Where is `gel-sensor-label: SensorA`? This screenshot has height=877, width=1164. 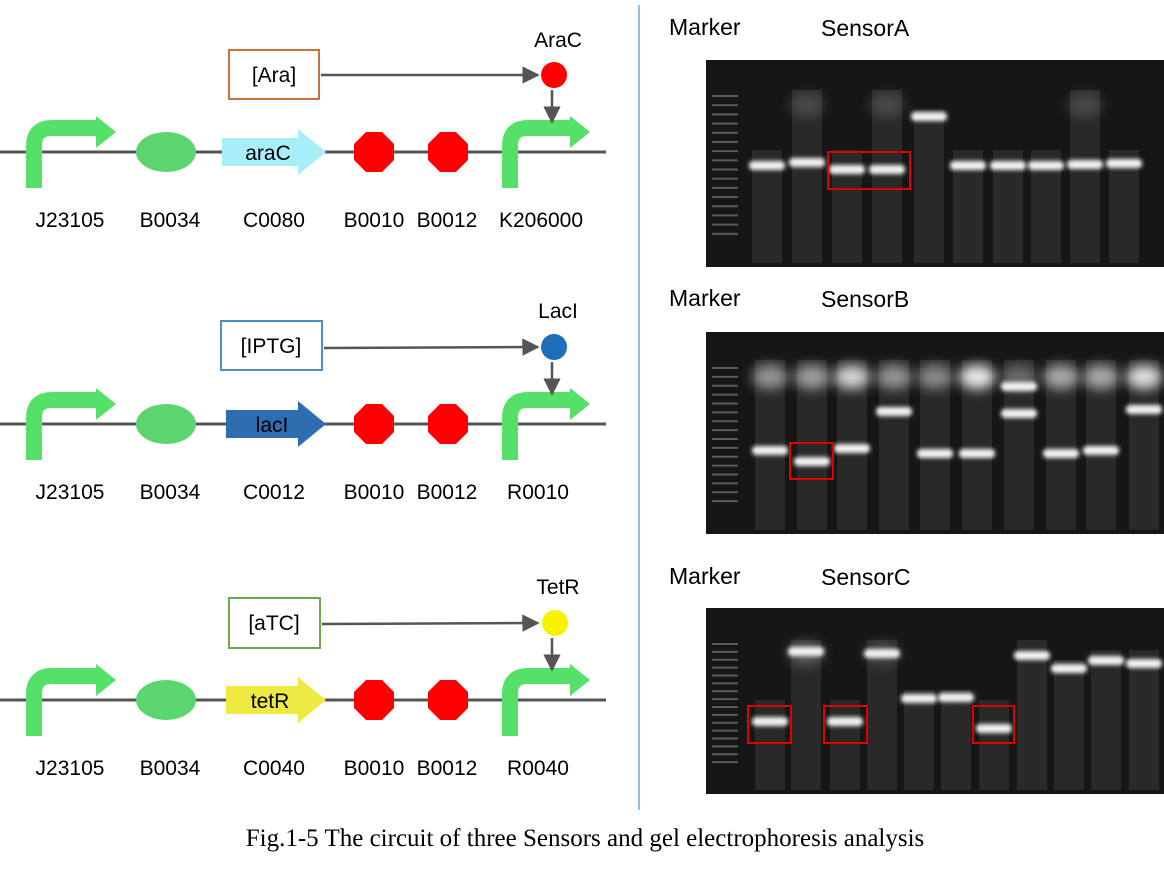
gel-sensor-label: SensorA is located at coordinates (865, 28).